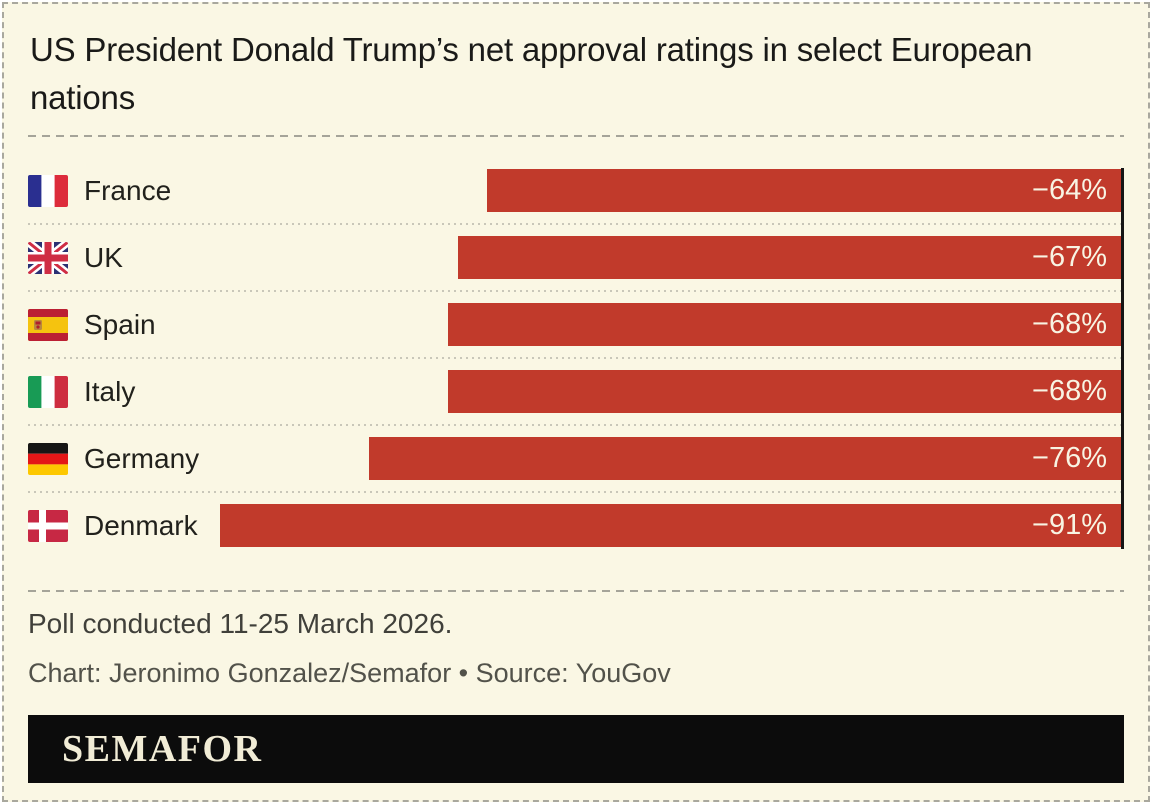 The width and height of the screenshot is (1152, 806). I want to click on bar-value-label: −76%, so click(1069, 458).